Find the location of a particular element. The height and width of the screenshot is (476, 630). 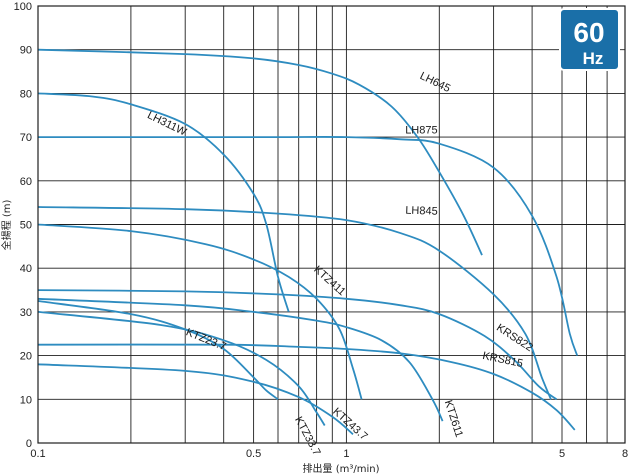

curve-label-ktz23-7: KTZ23.7 is located at coordinates (206, 339).